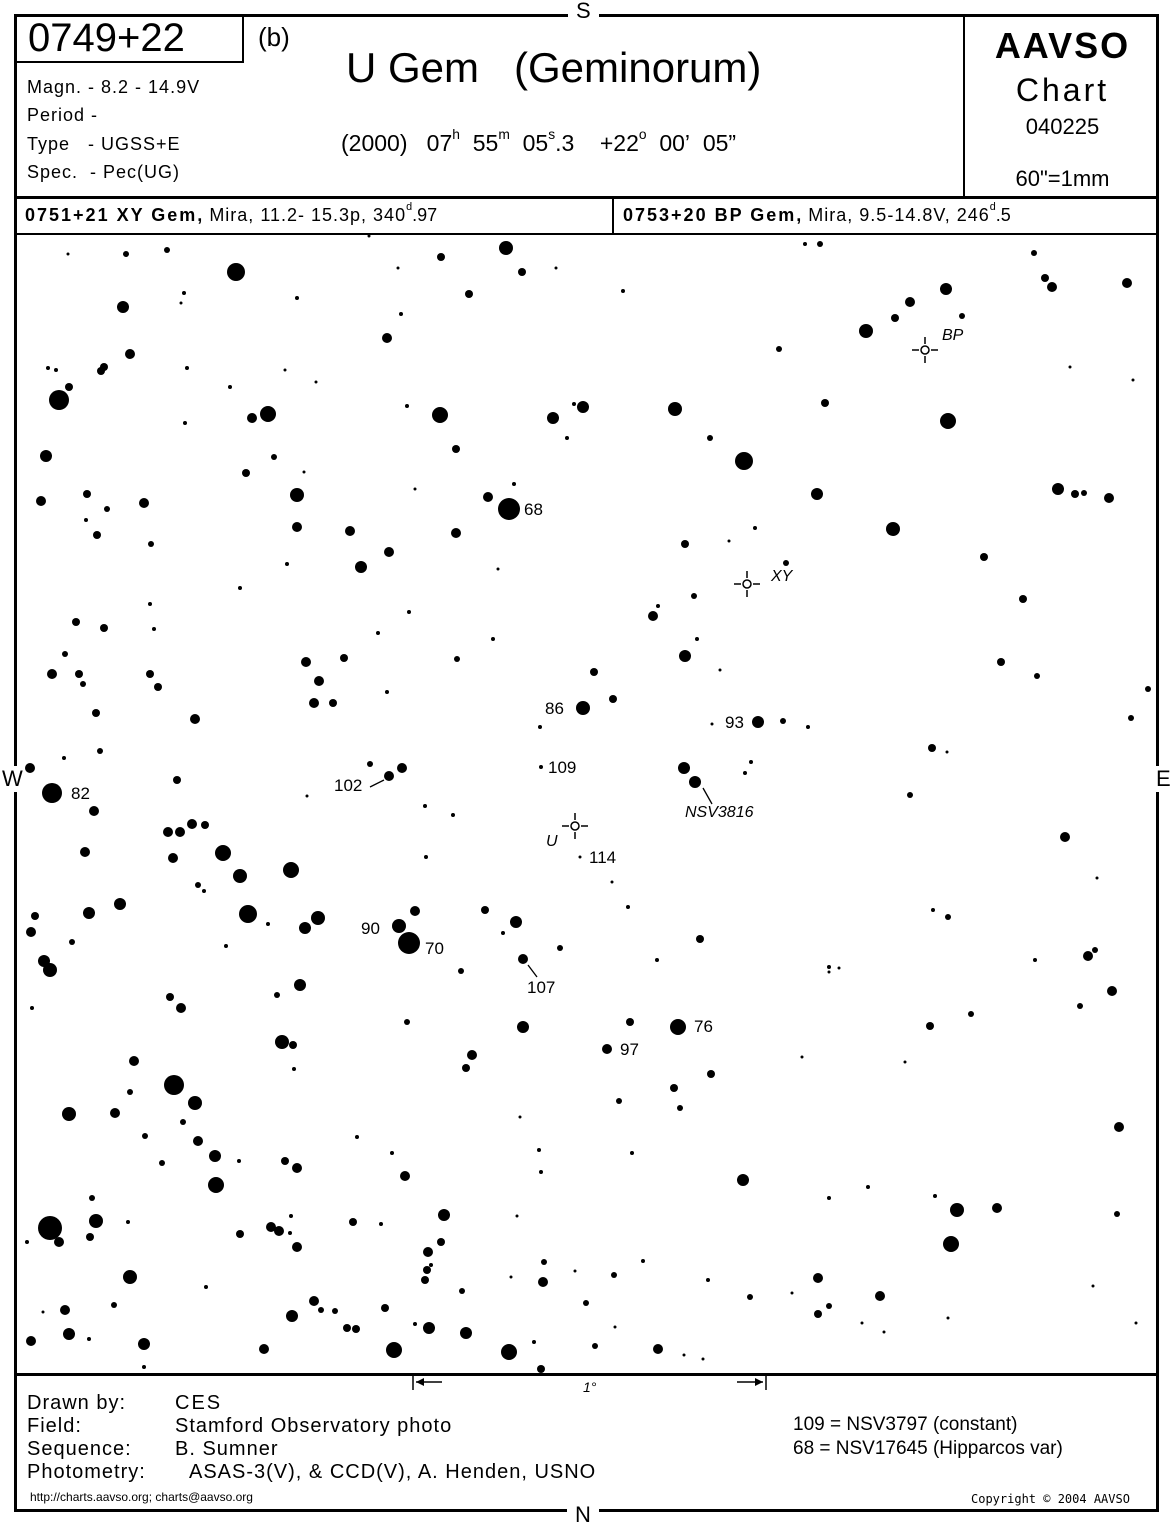 This screenshot has height=1527, width=1172. What do you see at coordinates (964, 105) in the screenshot?
I see `aavso-box-divider` at bounding box center [964, 105].